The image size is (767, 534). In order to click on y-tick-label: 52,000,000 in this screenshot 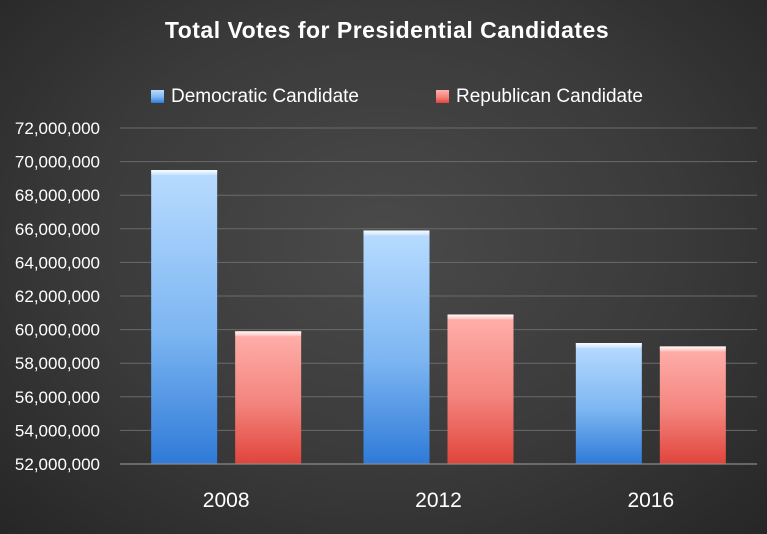, I will do `click(57, 464)`.